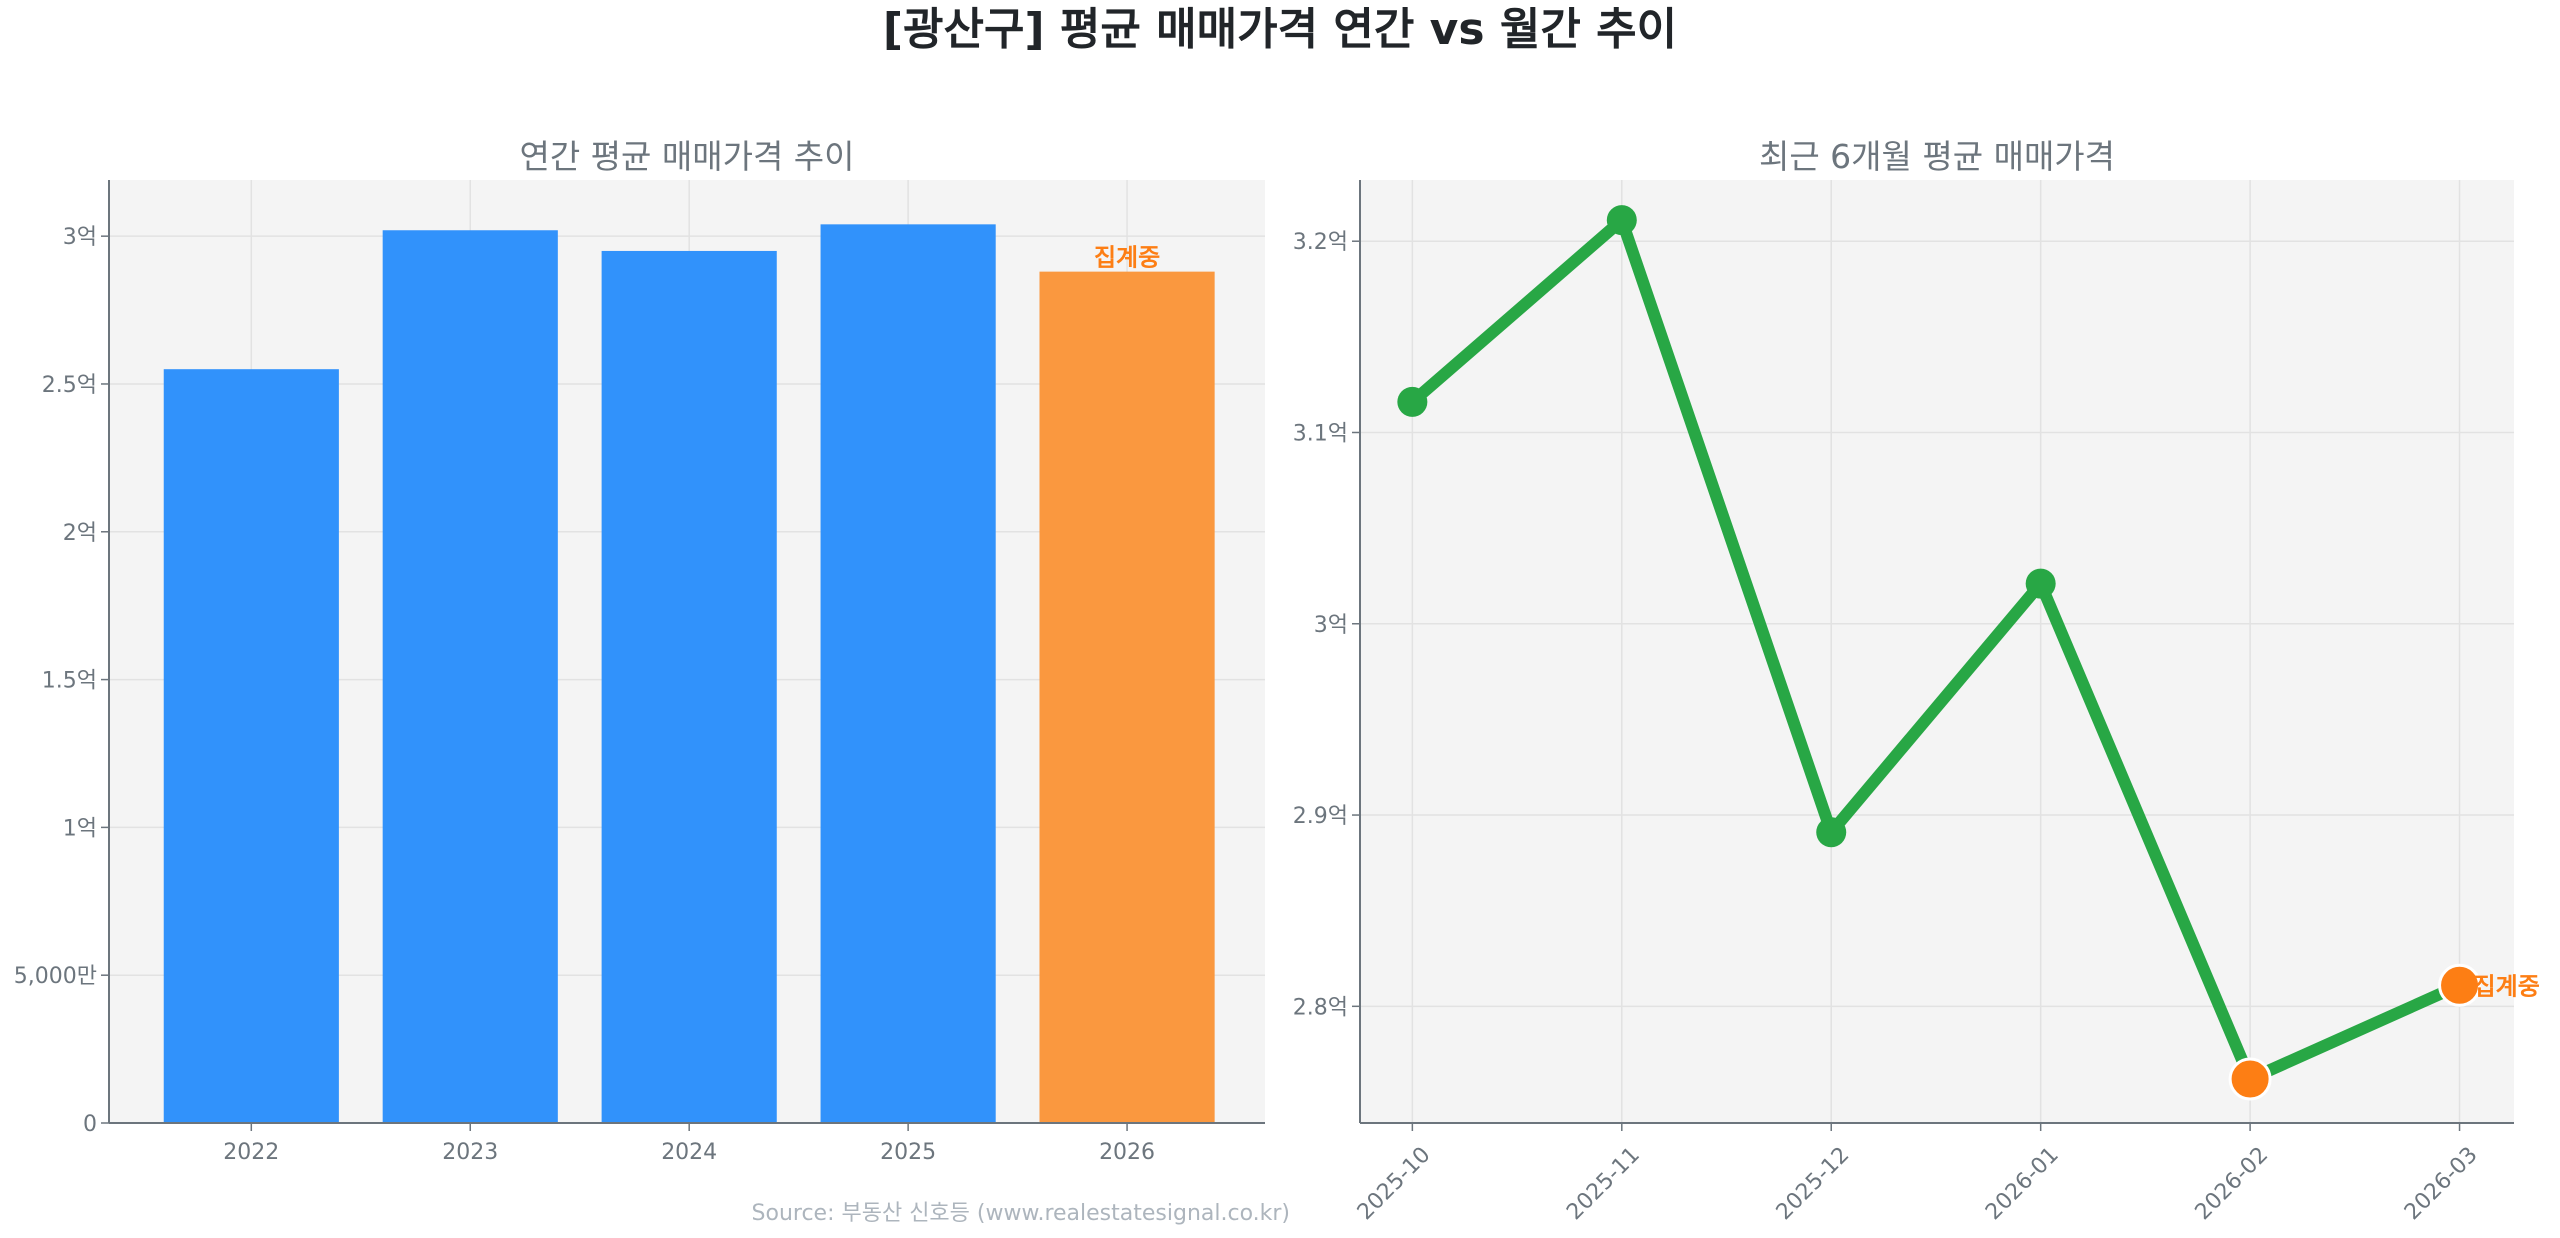 This screenshot has height=1238, width=2560. What do you see at coordinates (908, 1152) in the screenshot?
I see `x-tick-label: 2025` at bounding box center [908, 1152].